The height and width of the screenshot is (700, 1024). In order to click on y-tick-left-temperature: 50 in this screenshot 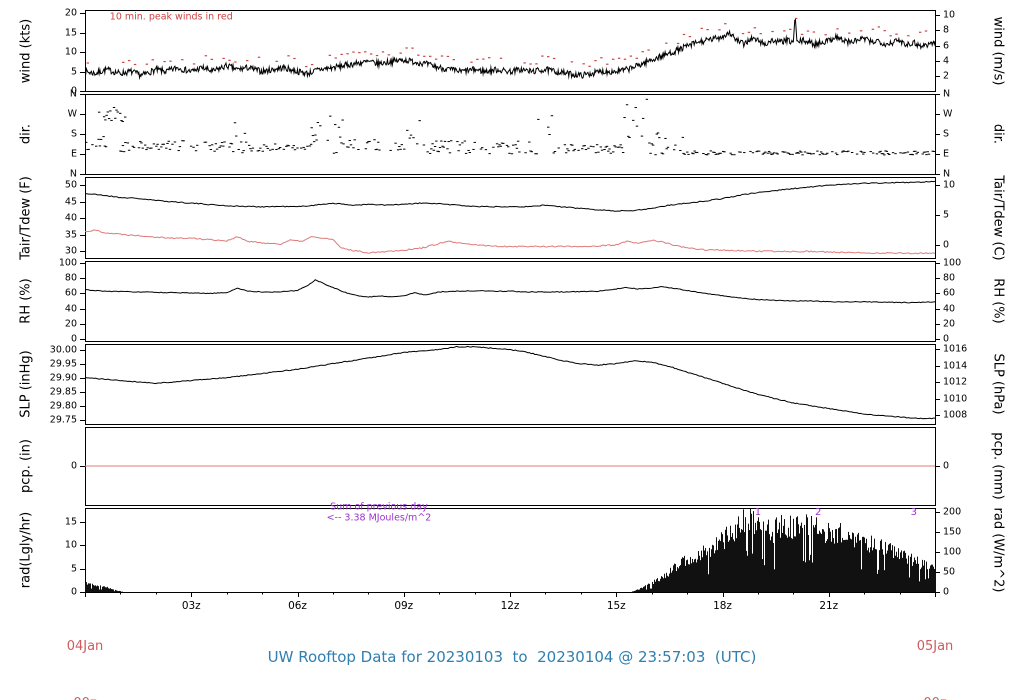, I will do `click(70, 185)`.